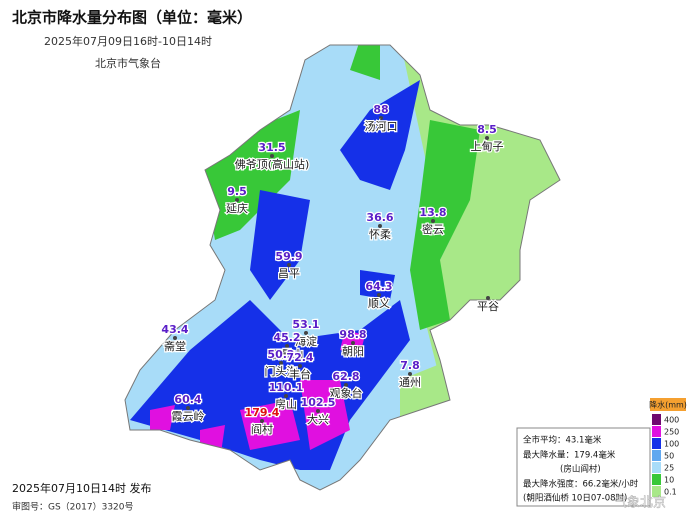 This screenshot has width=690, height=520. What do you see at coordinates (353, 351) in the screenshot?
I see `station-name: 朝阳` at bounding box center [353, 351].